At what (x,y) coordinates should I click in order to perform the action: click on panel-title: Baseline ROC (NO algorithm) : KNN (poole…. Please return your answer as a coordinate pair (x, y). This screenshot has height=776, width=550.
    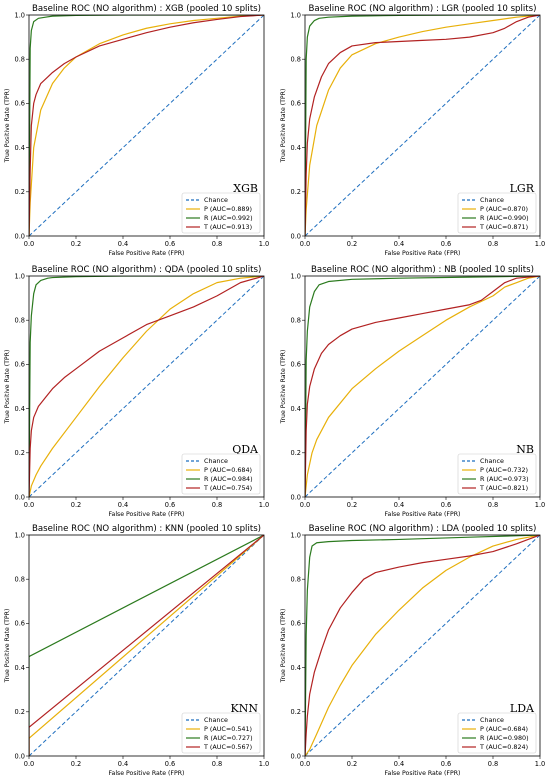
    Looking at the image, I should click on (146, 529).